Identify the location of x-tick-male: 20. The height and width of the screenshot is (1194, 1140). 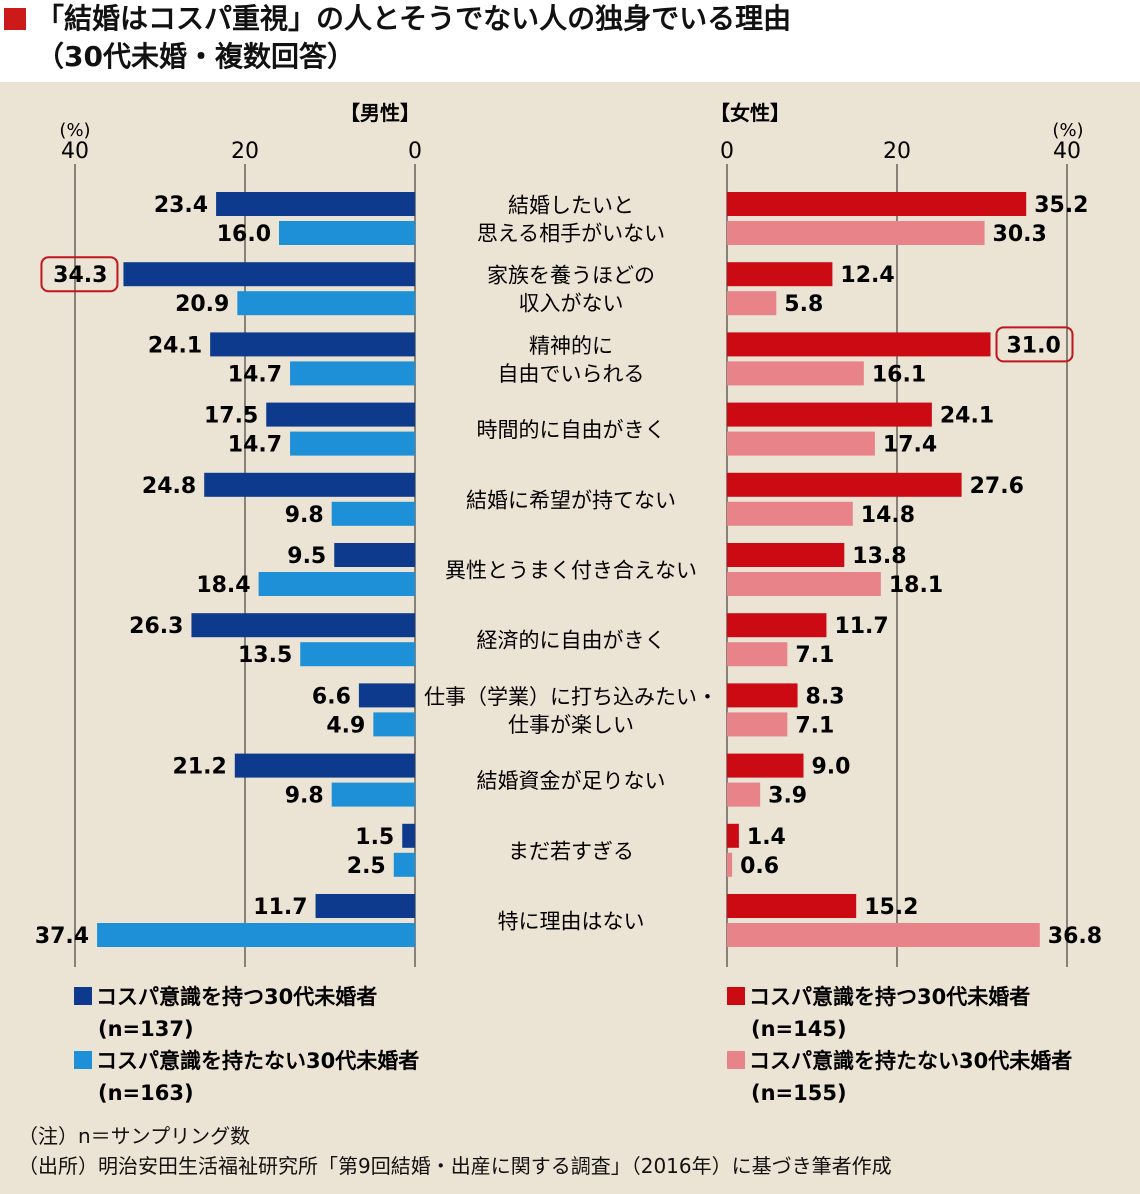
(245, 151).